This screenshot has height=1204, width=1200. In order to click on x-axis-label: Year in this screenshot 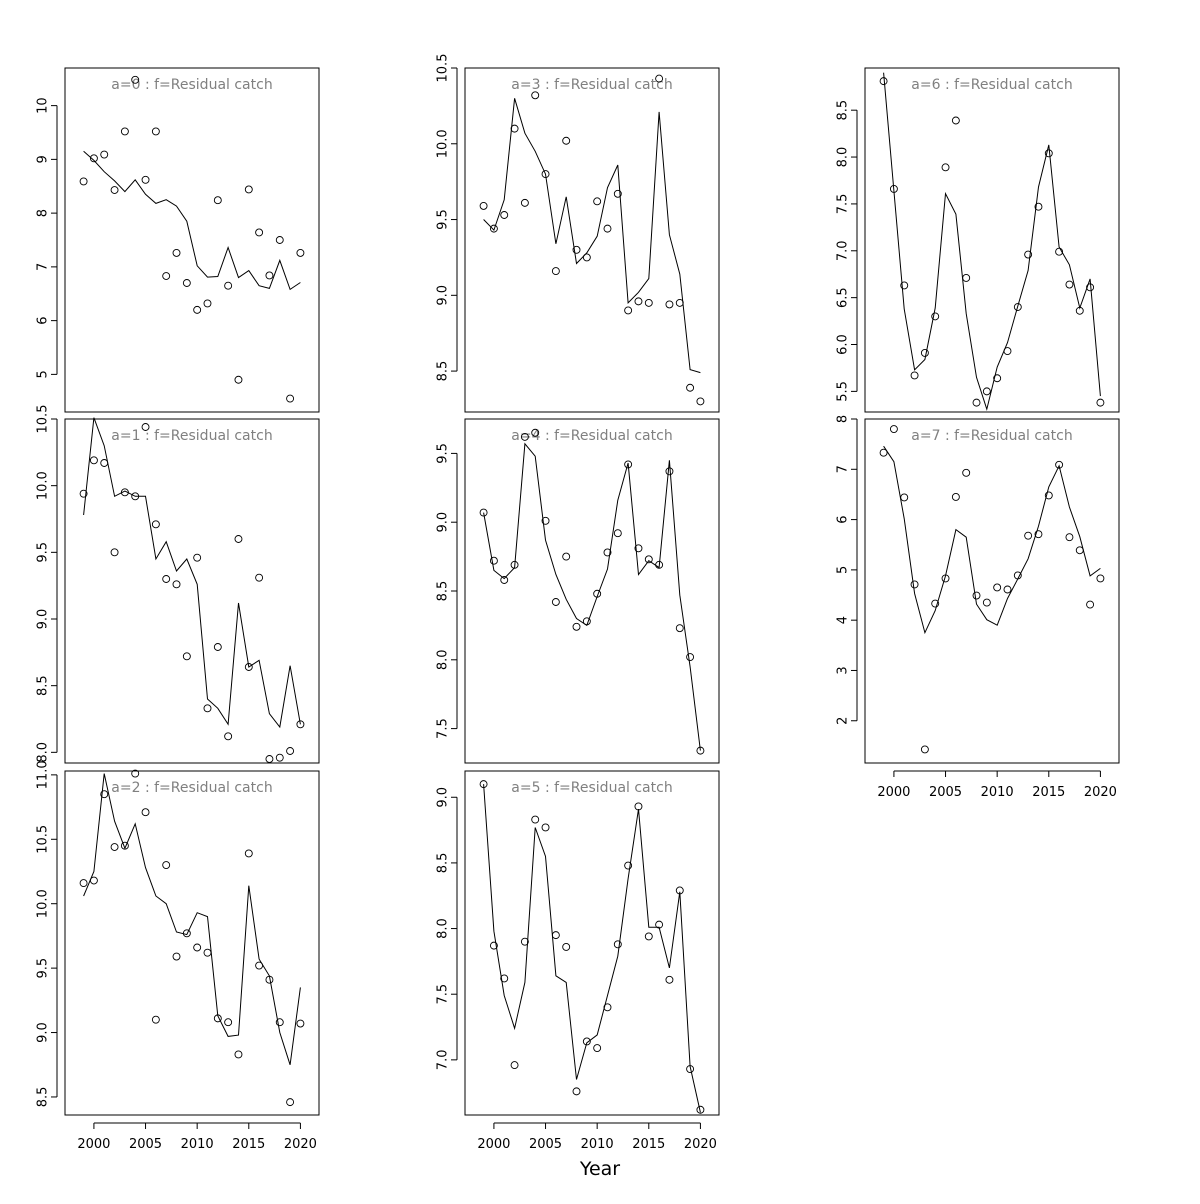, I will do `click(600, 1169)`.